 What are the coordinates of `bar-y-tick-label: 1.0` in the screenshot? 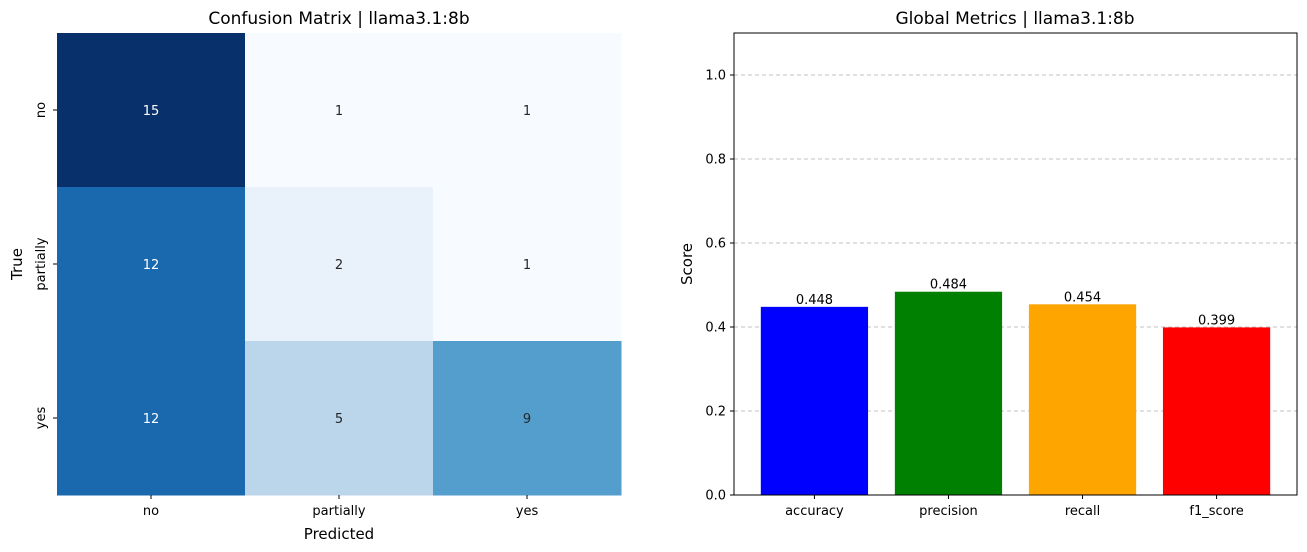 It's located at (715, 76).